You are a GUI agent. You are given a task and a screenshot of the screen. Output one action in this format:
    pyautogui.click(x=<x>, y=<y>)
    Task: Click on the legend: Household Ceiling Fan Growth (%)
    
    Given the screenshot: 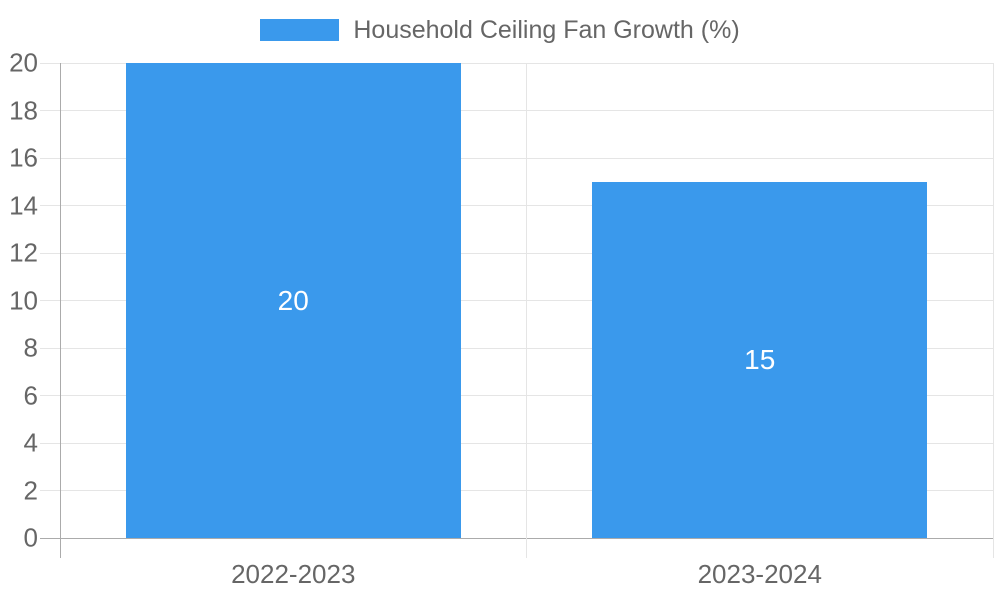 What is the action you would take?
    pyautogui.click(x=500, y=30)
    